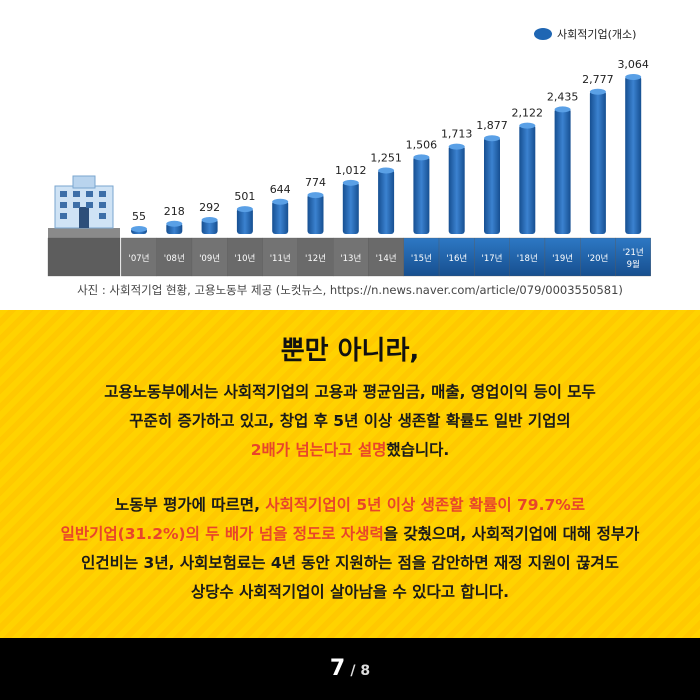 This screenshot has height=700, width=700. I want to click on para1-line: 꾸준히 증가하고 있고, 창업 후 5년 이상 생존할 확률도 일반 기업의, so click(350, 421).